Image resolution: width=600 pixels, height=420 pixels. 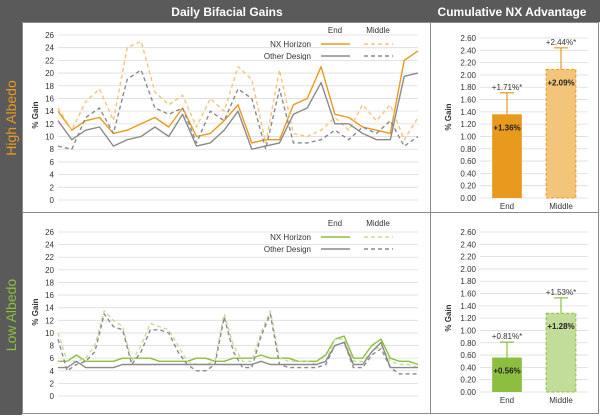 I want to click on bar-value-label: +1.28%, so click(x=560, y=326).